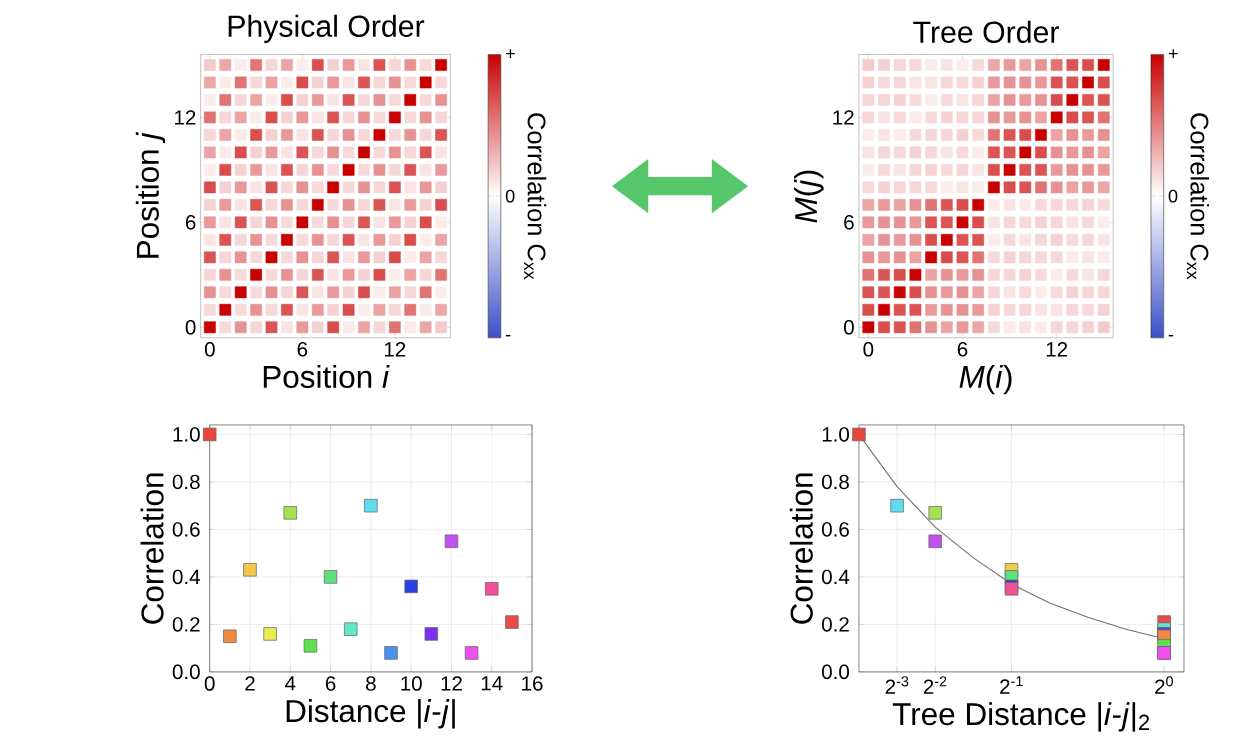 Image resolution: width=1243 pixels, height=742 pixels. Describe the element at coordinates (492, 683) in the screenshot. I see `x-tick-label: 14` at that location.